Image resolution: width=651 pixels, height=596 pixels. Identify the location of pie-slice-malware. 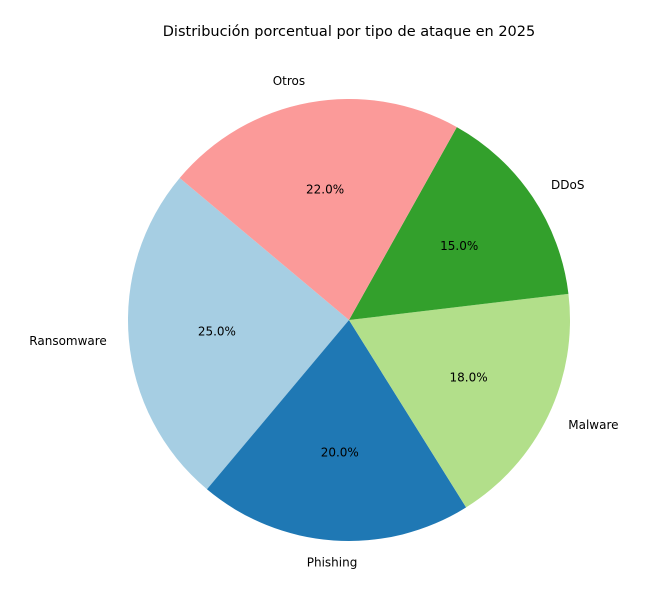
(460, 400).